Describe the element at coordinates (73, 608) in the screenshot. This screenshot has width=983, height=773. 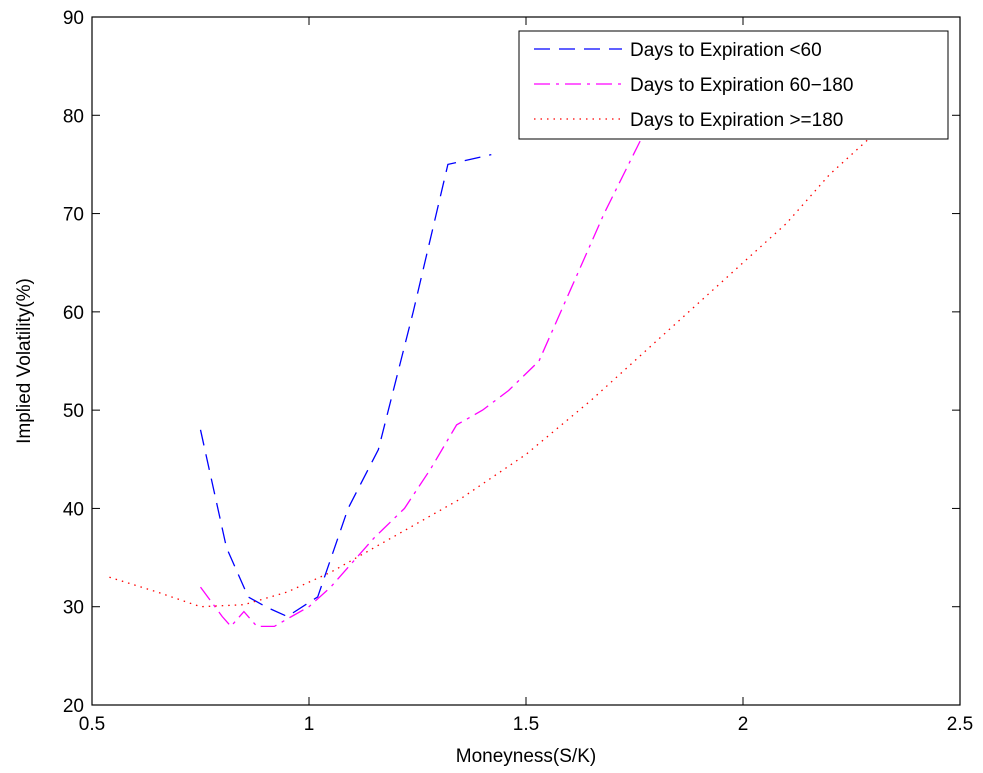
I see `y-tick-label: 30` at that location.